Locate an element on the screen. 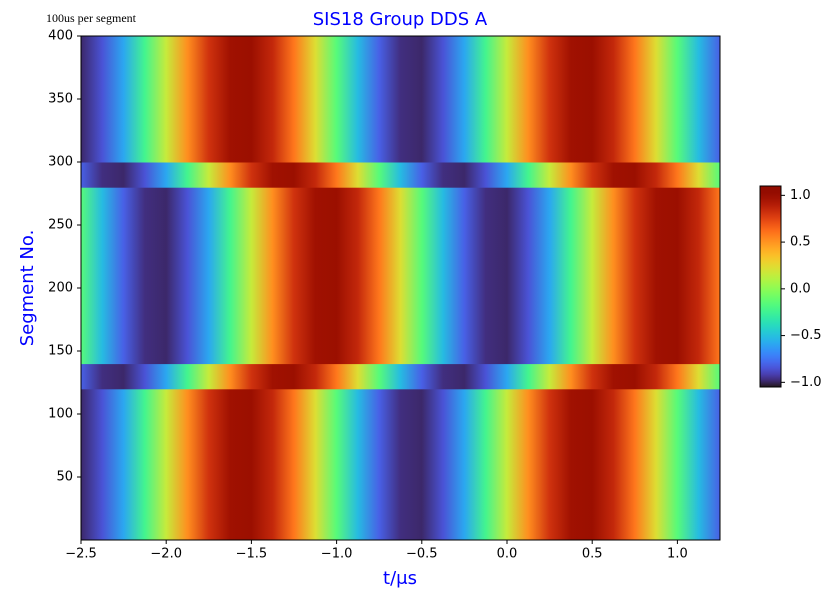 The width and height of the screenshot is (827, 595). colorbar-tick-label: 1.0 is located at coordinates (800, 195).